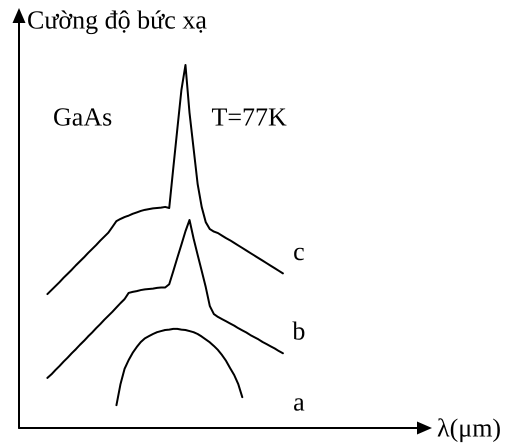  I want to click on y-axis-title: Cường độ bức xạ, so click(117, 20).